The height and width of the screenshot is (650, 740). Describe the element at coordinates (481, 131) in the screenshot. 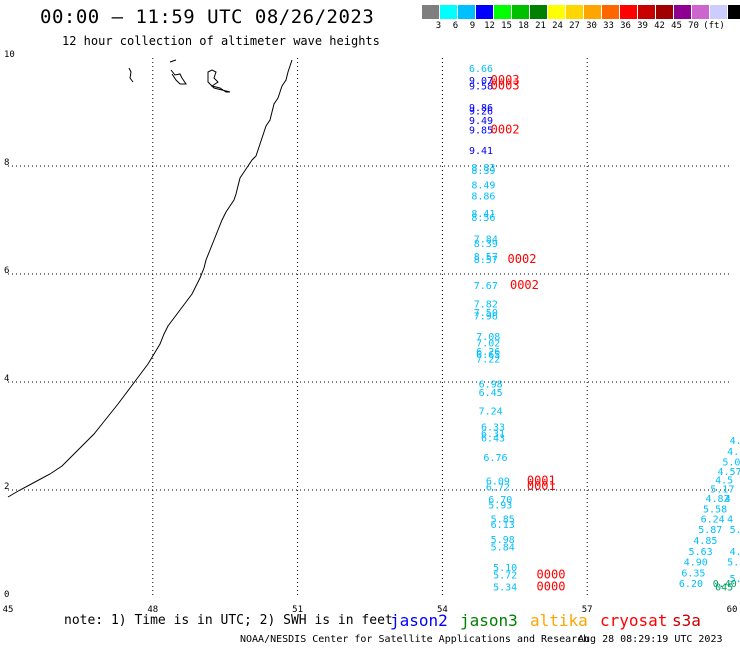

I see `data-point: 9.85` at that location.